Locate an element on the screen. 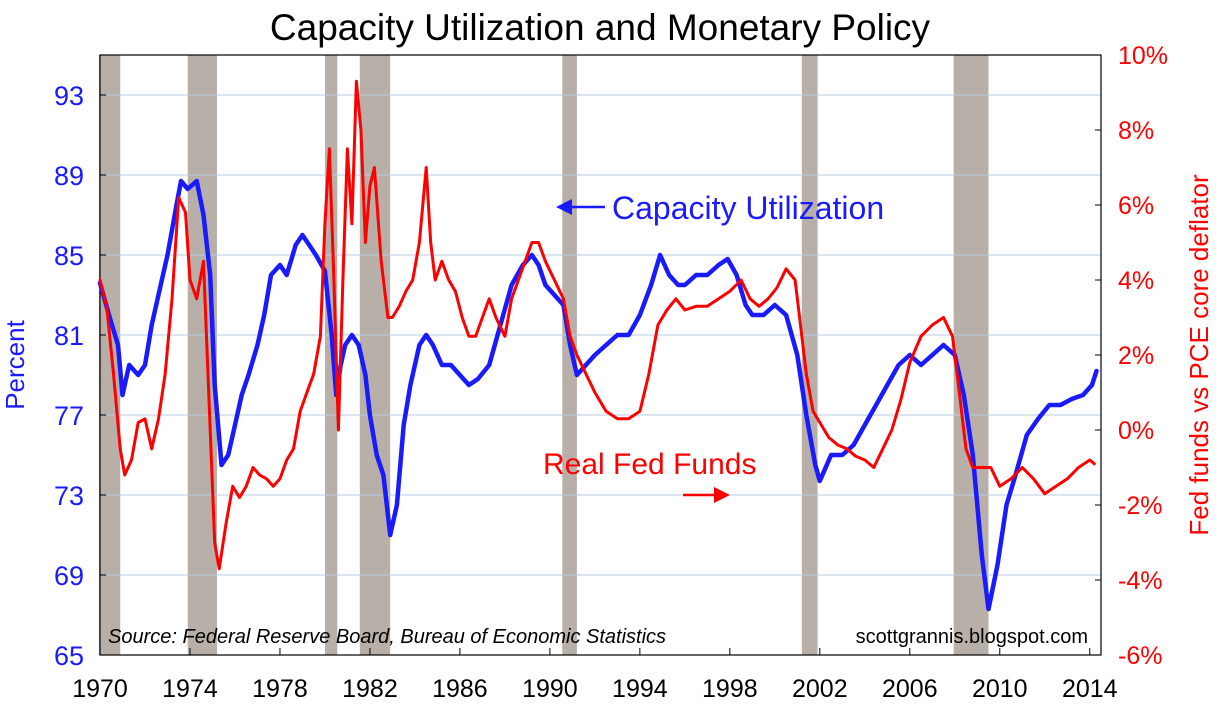 The width and height of the screenshot is (1226, 714). real-fed-funds-annotation: Real Fed Funds is located at coordinates (649, 475).